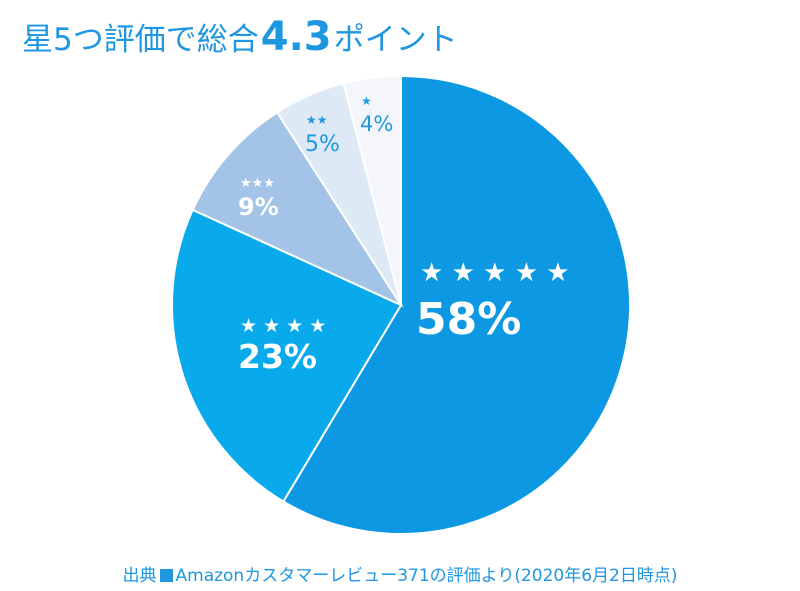 The height and width of the screenshot is (591, 800). Describe the element at coordinates (166, 575) in the screenshot. I see `square-bullet-icon` at that location.